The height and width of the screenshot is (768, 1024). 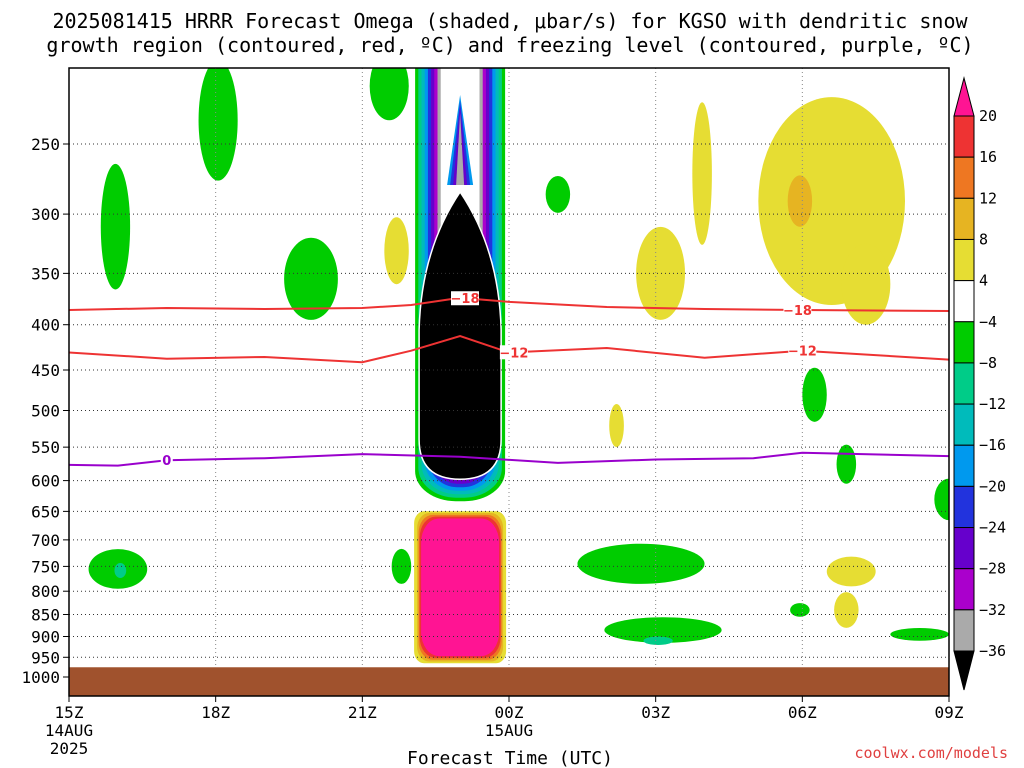 What do you see at coordinates (992, 528) in the screenshot?
I see `colorbar-label: −24` at bounding box center [992, 528].